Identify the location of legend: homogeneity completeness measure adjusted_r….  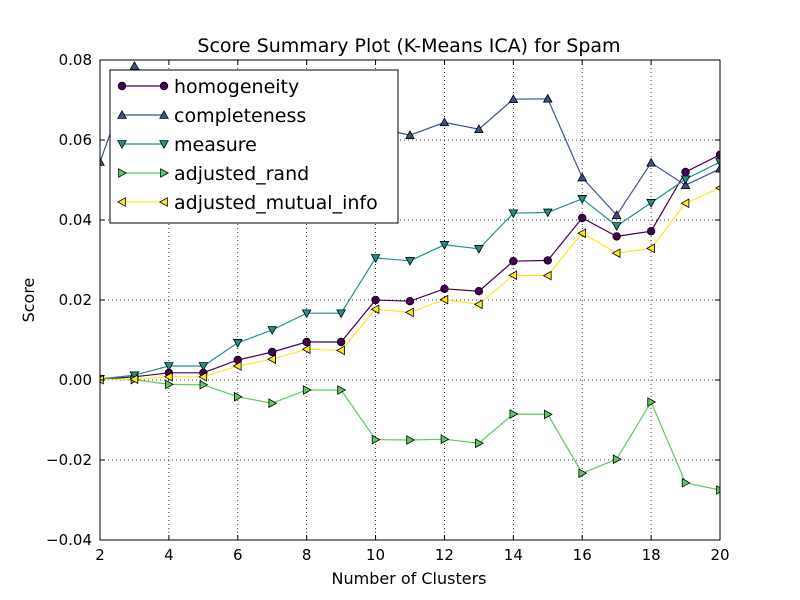
(254, 146).